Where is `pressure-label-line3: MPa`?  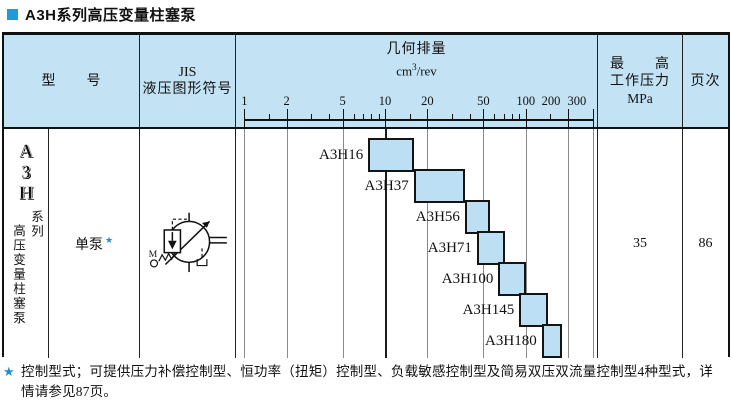
pressure-label-line3: MPa is located at coordinates (640, 98).